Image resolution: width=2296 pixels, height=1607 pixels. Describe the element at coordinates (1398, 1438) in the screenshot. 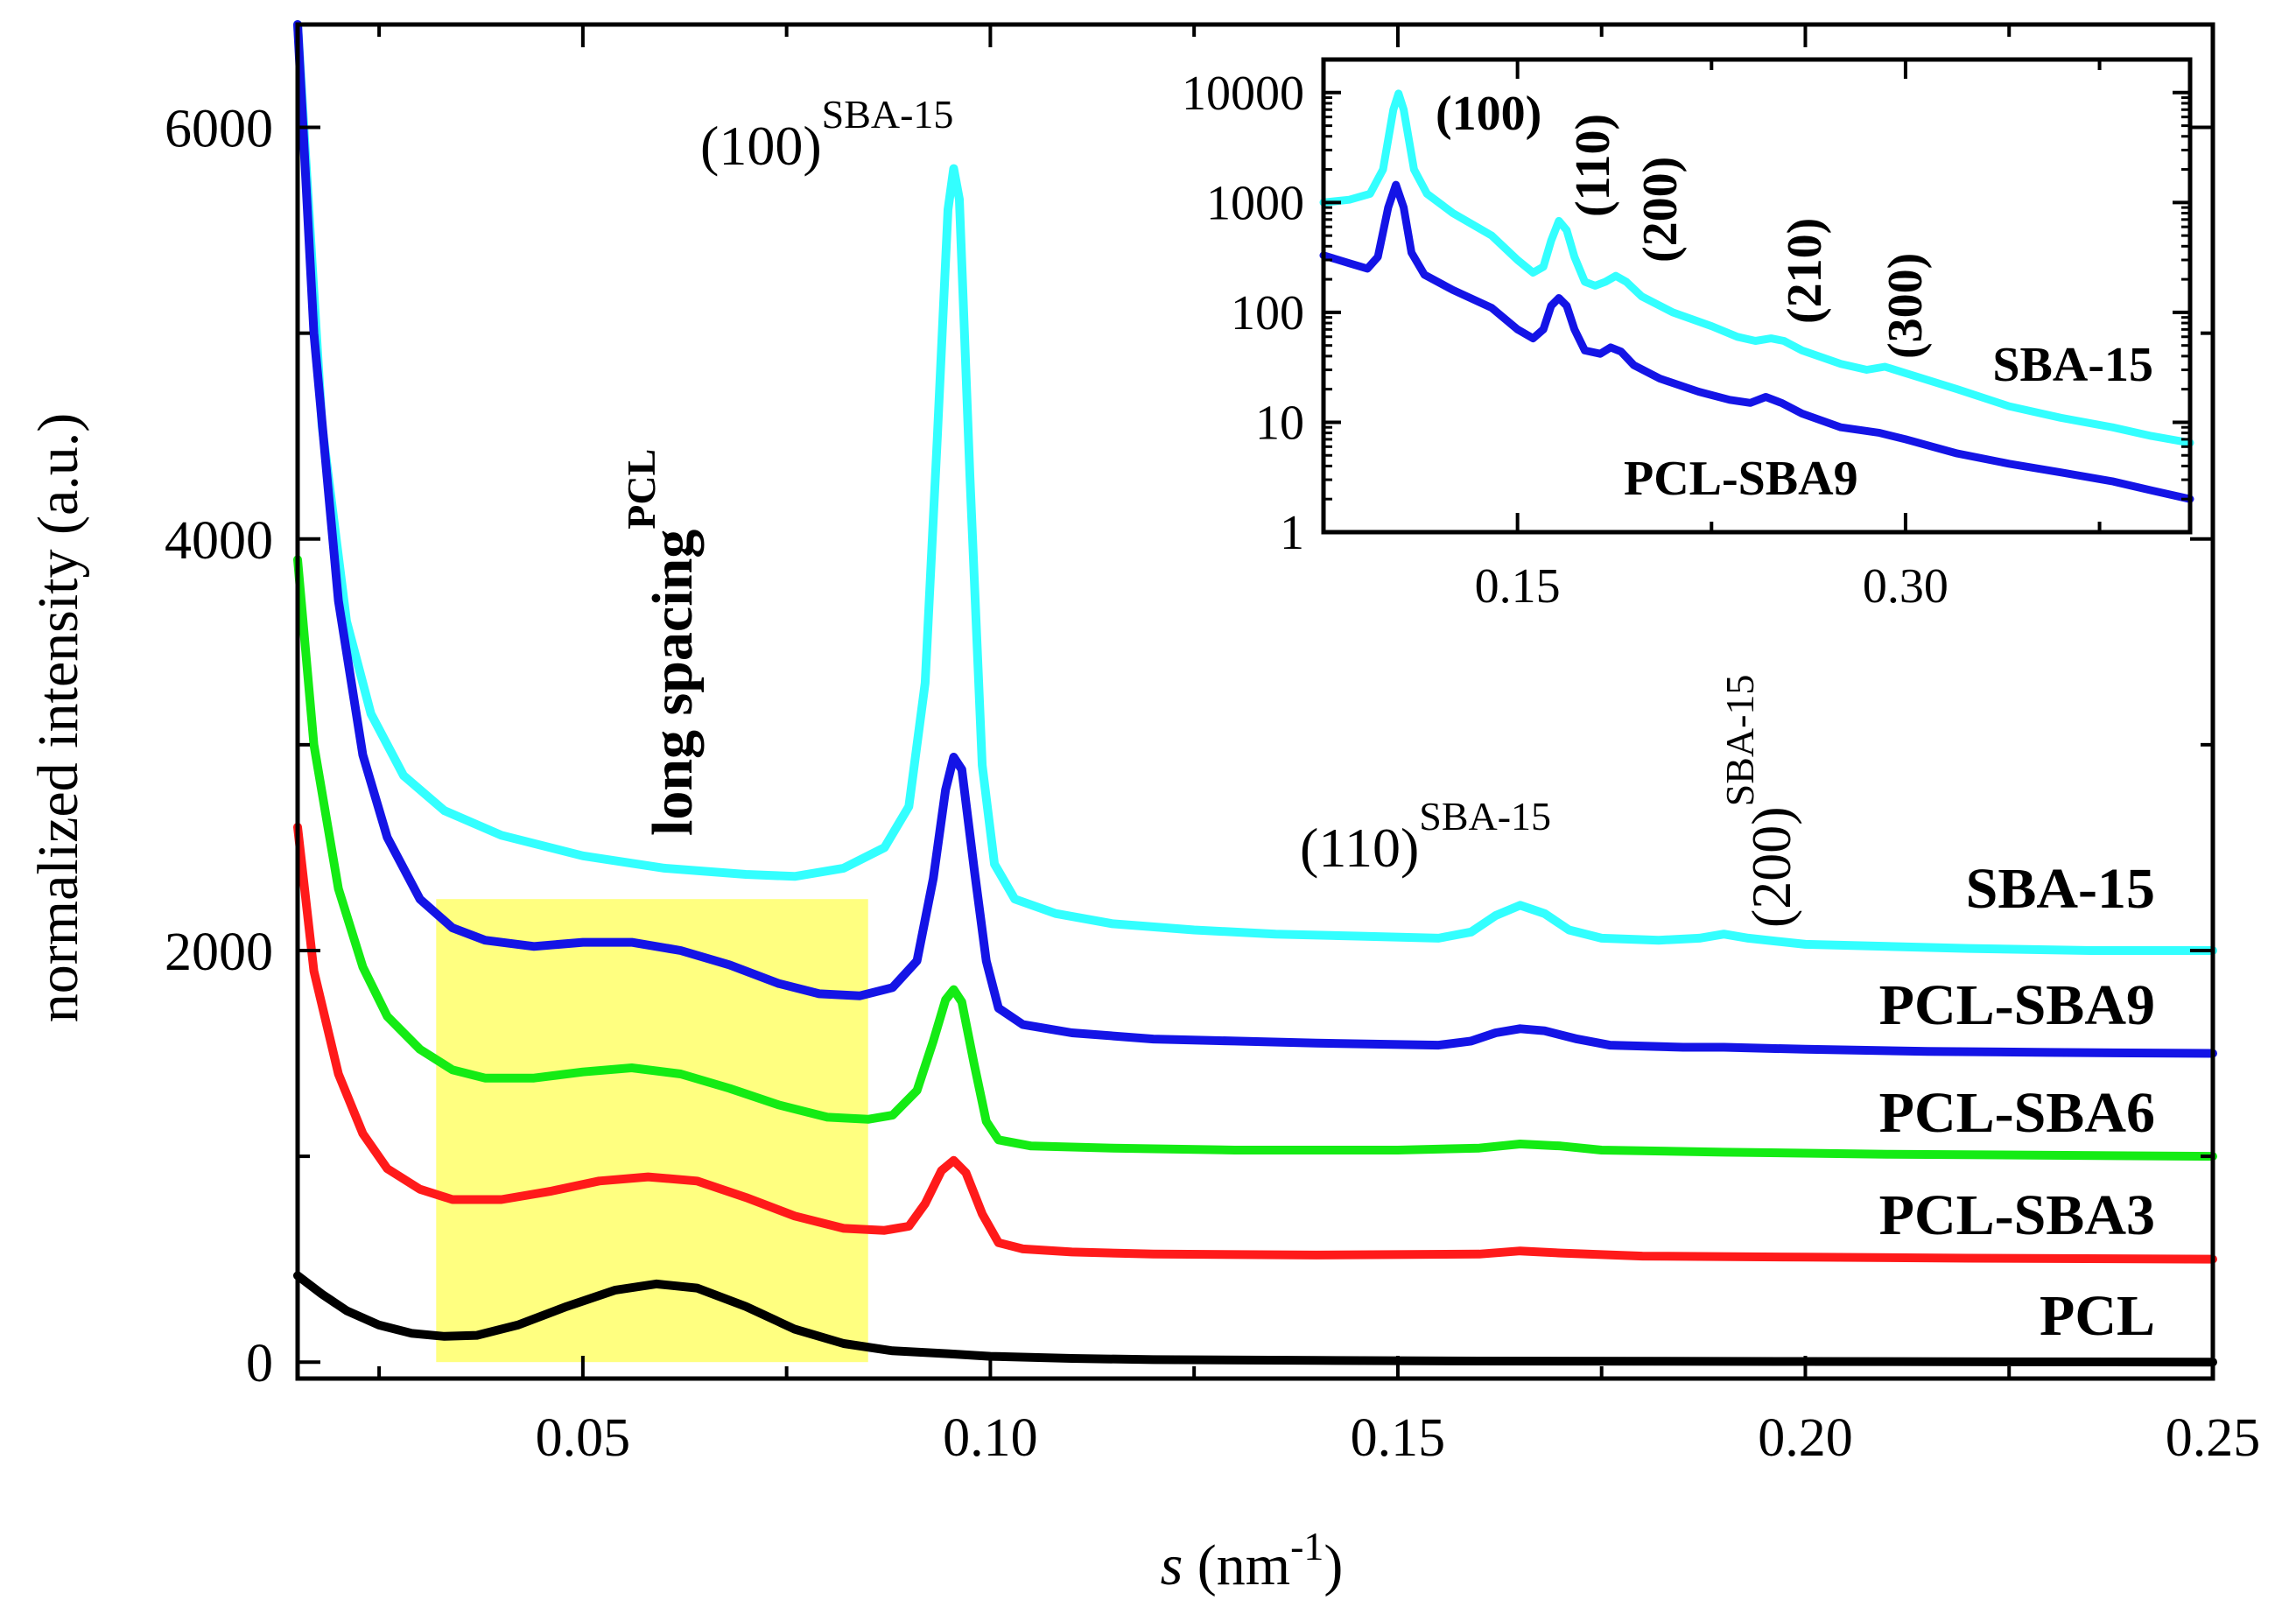

I see `x-tick-label: 0.15` at that location.